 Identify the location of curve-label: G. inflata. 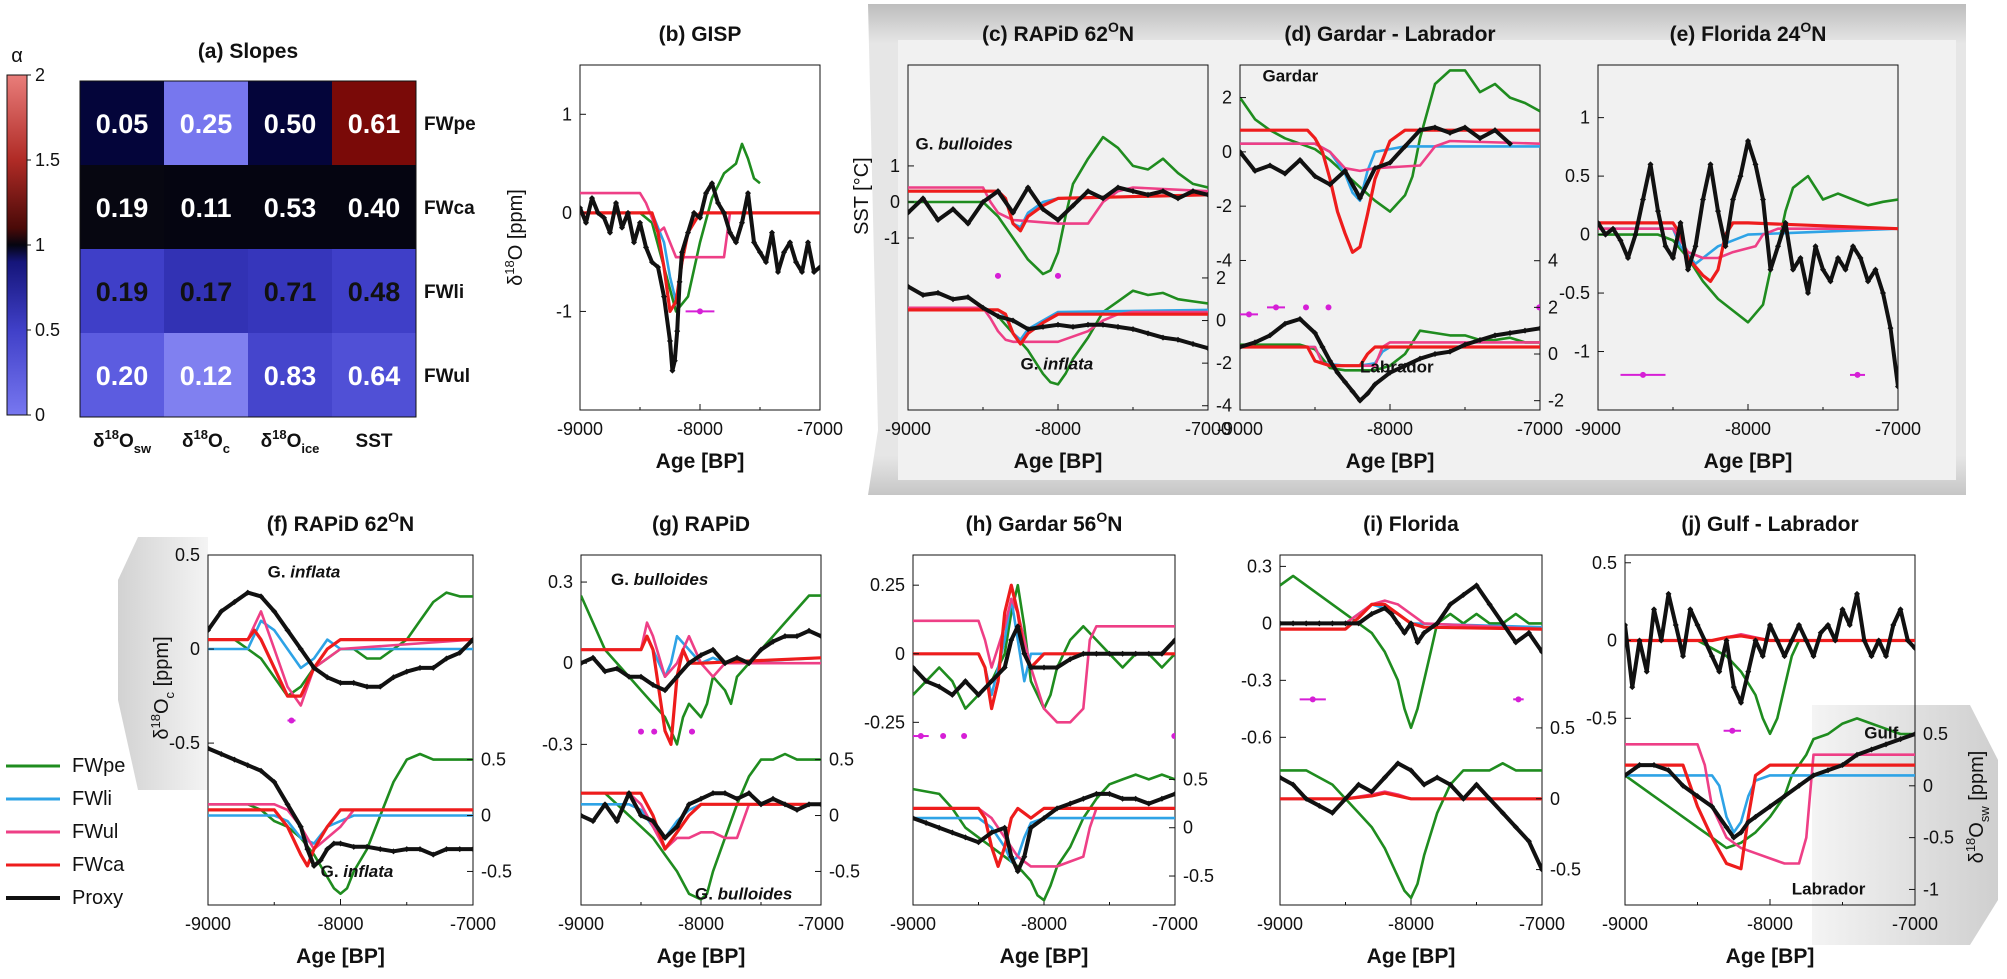
(304, 572).